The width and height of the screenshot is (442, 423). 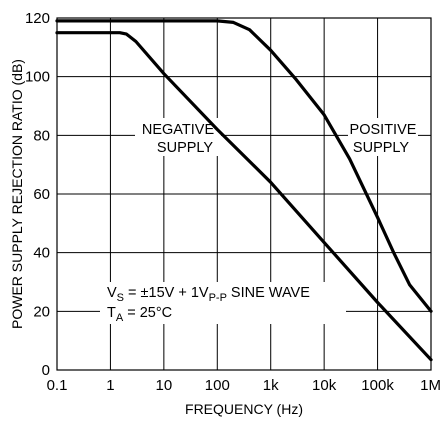 I want to click on y-tick-label: 120, so click(x=37, y=18).